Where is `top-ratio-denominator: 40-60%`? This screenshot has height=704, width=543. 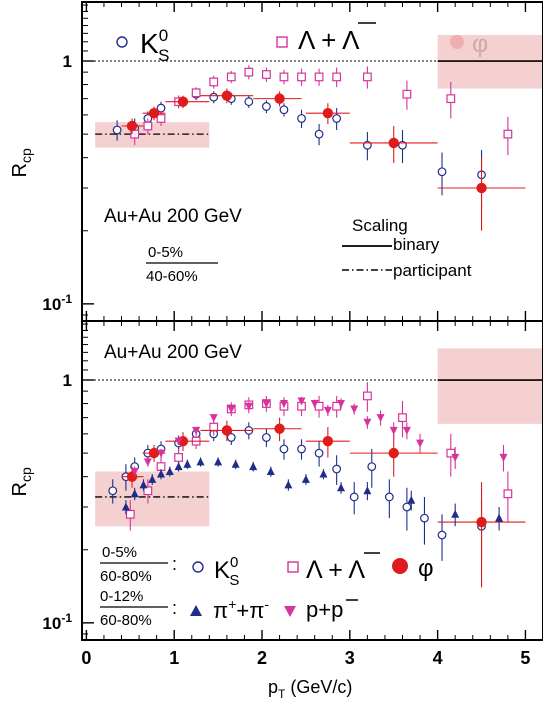 top-ratio-denominator: 40-60% is located at coordinates (172, 276).